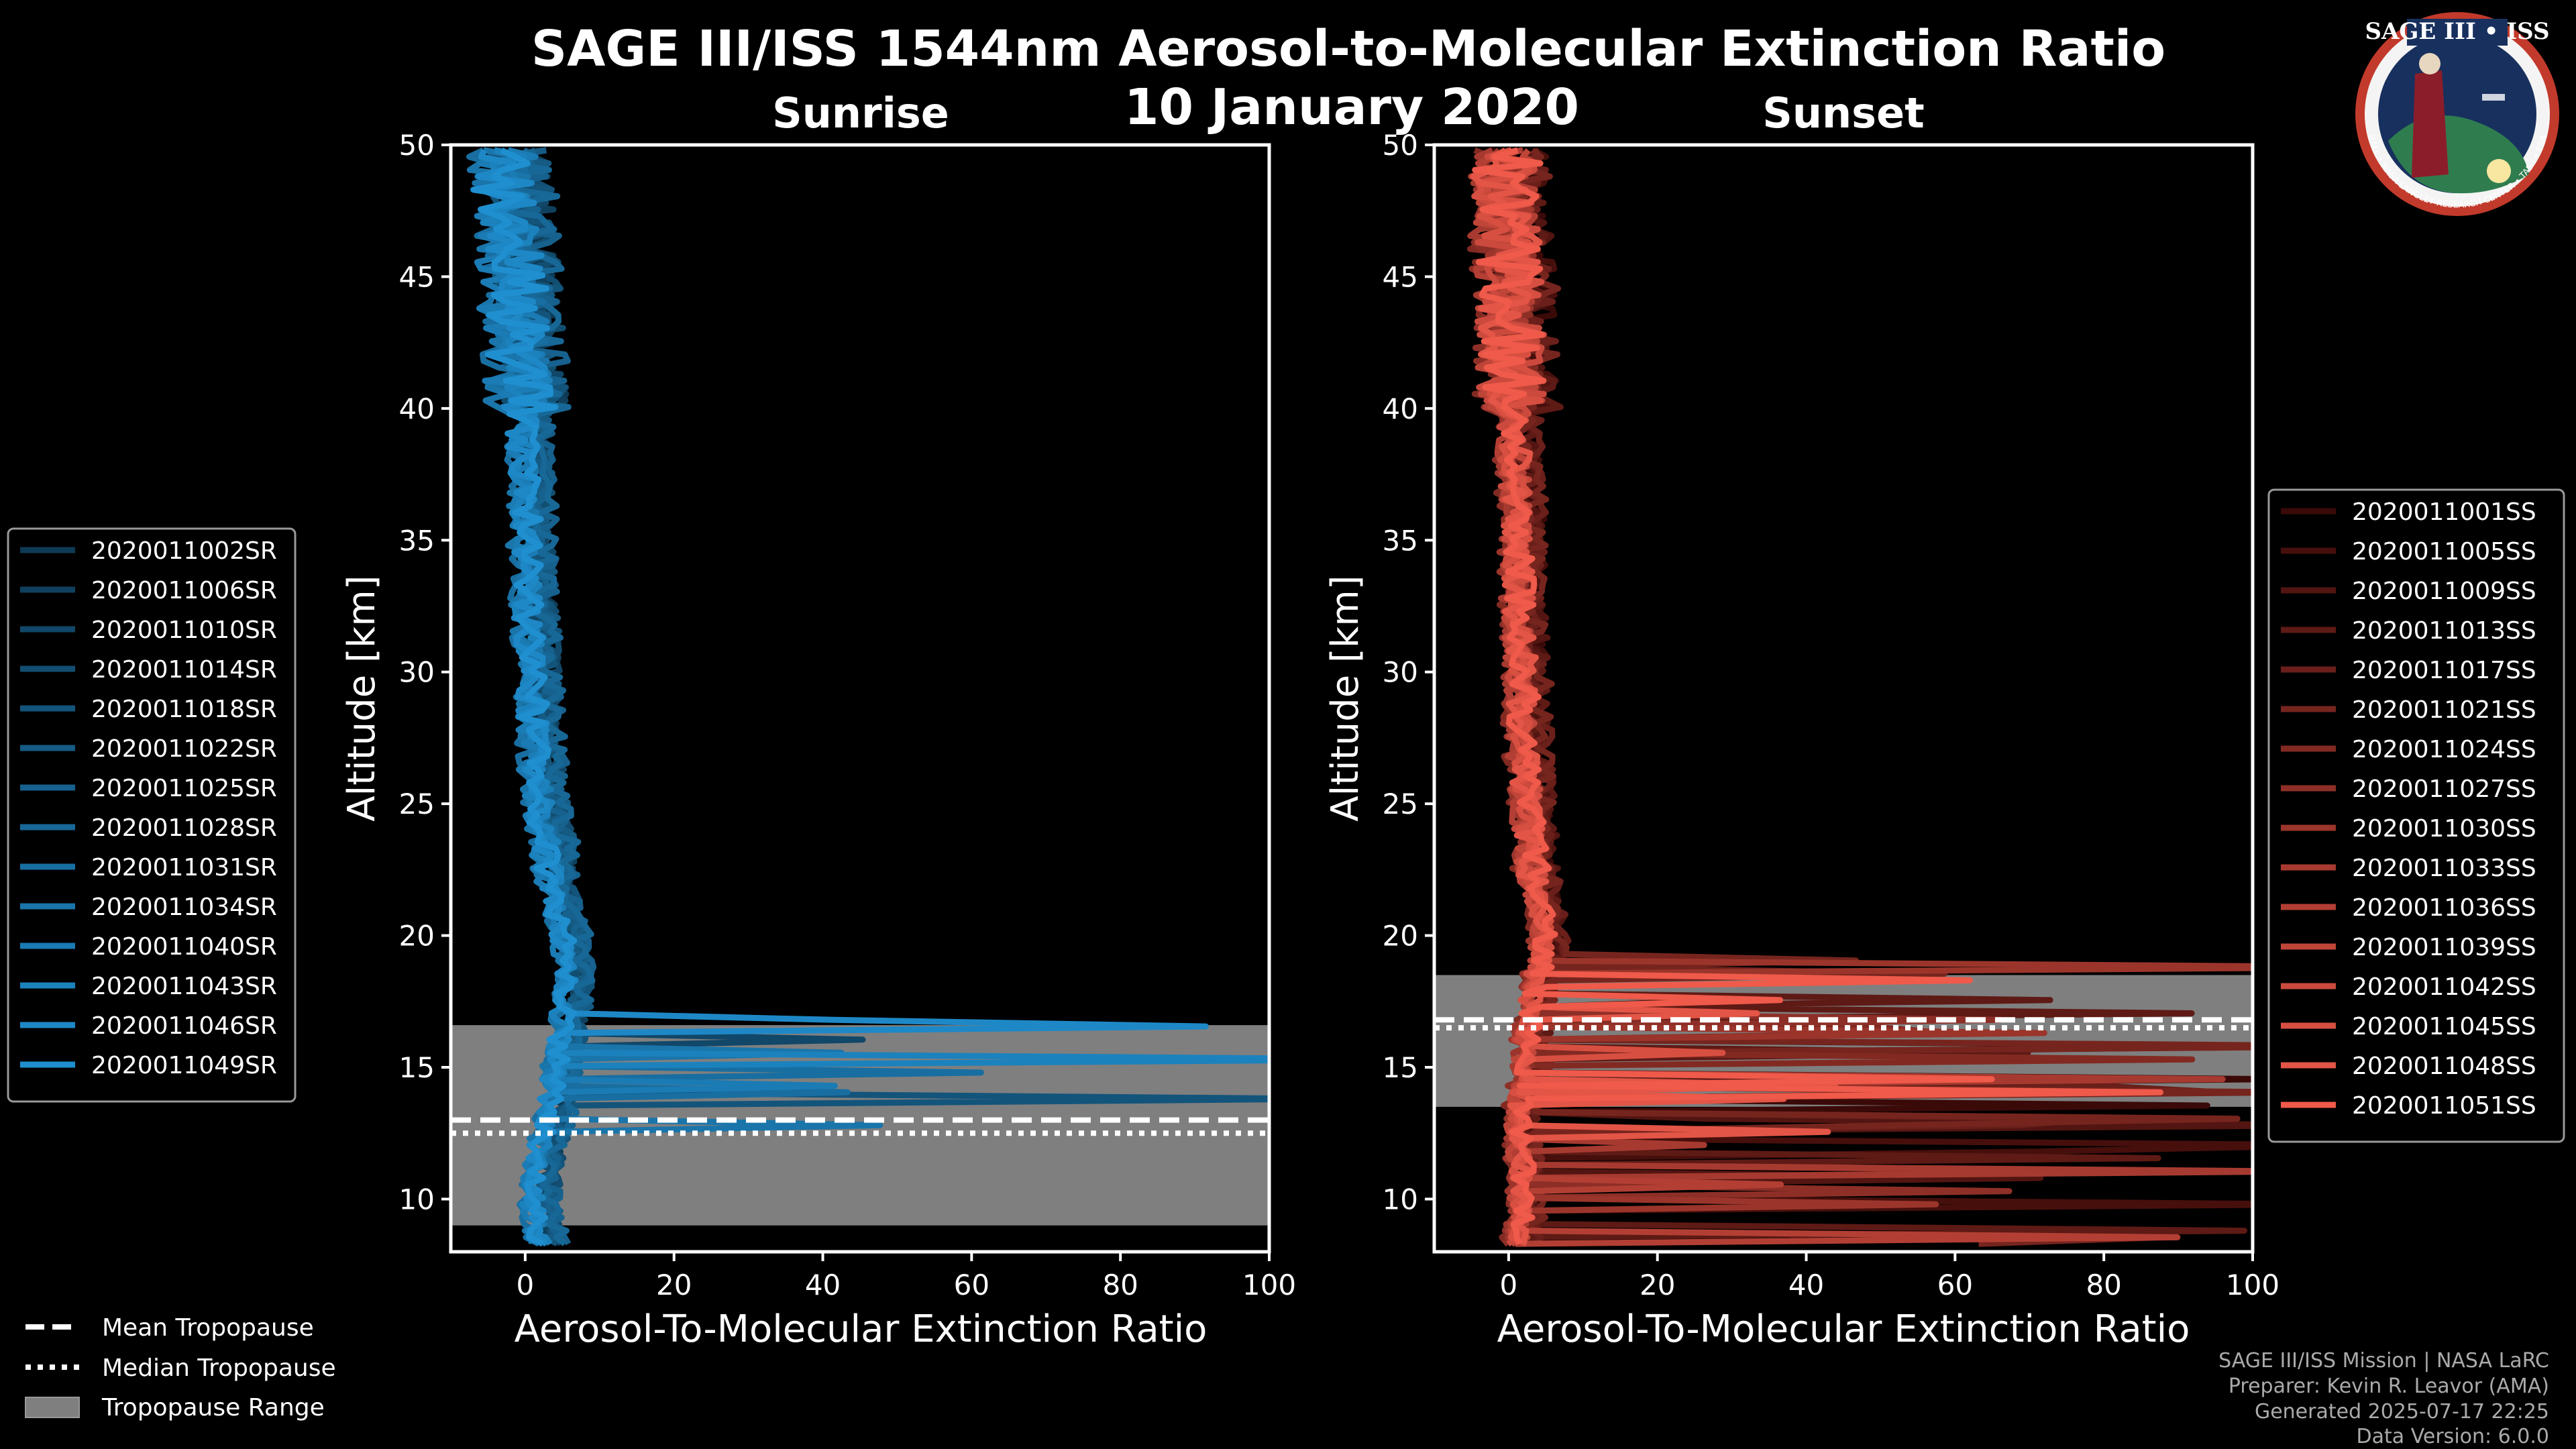 The height and width of the screenshot is (1449, 2576). What do you see at coordinates (2444, 749) in the screenshot?
I see `legend-entry: 2020011024SS` at bounding box center [2444, 749].